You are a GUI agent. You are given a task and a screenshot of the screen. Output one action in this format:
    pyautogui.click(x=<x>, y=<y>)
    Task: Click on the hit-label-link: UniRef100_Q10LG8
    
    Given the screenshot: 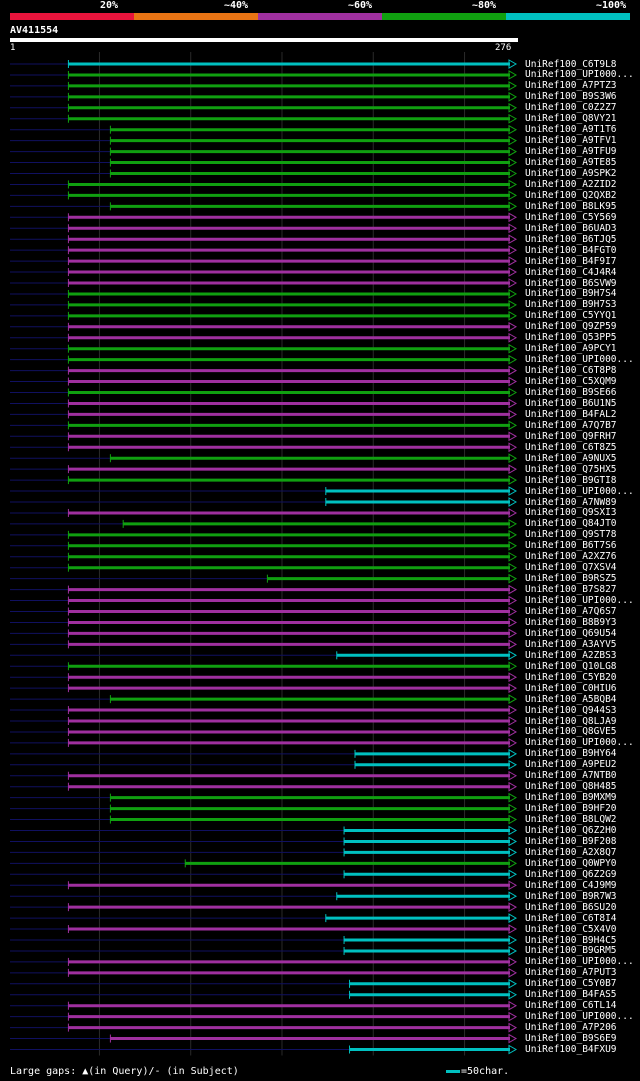 What is the action you would take?
    pyautogui.click(x=571, y=666)
    